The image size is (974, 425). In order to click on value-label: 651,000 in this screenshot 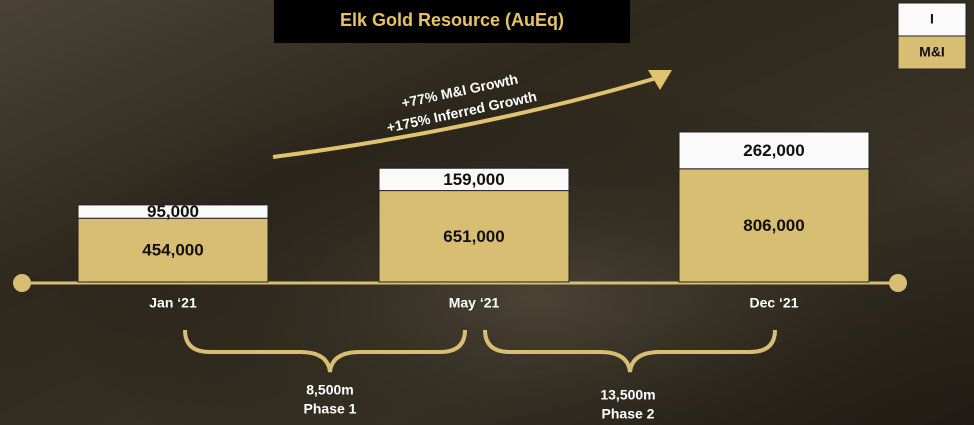, I will do `click(473, 236)`.